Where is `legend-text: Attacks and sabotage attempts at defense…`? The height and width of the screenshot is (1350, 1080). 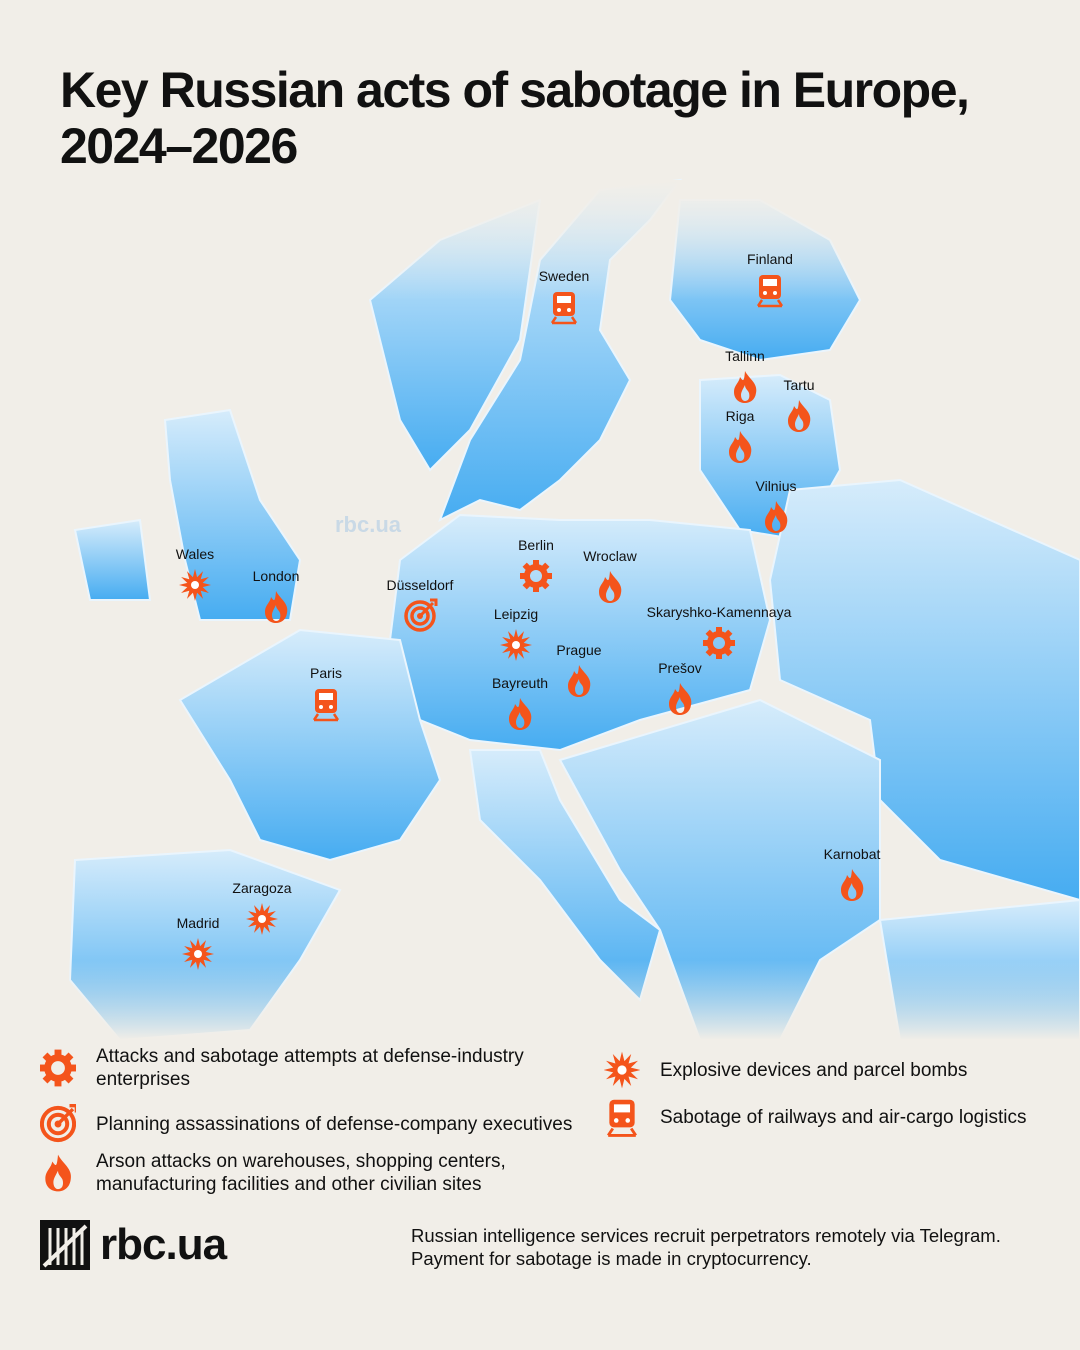
legend-text: Attacks and sabotage attempts at defense… is located at coordinates (310, 1068).